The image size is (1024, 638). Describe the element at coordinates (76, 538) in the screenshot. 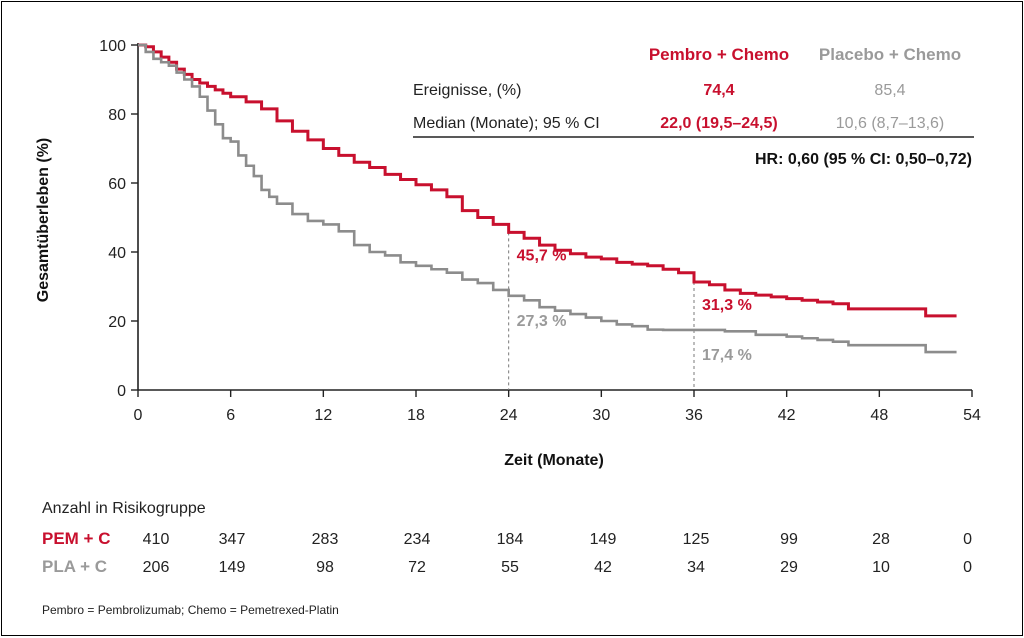

I see `risk-label-pem: PEM + C` at that location.